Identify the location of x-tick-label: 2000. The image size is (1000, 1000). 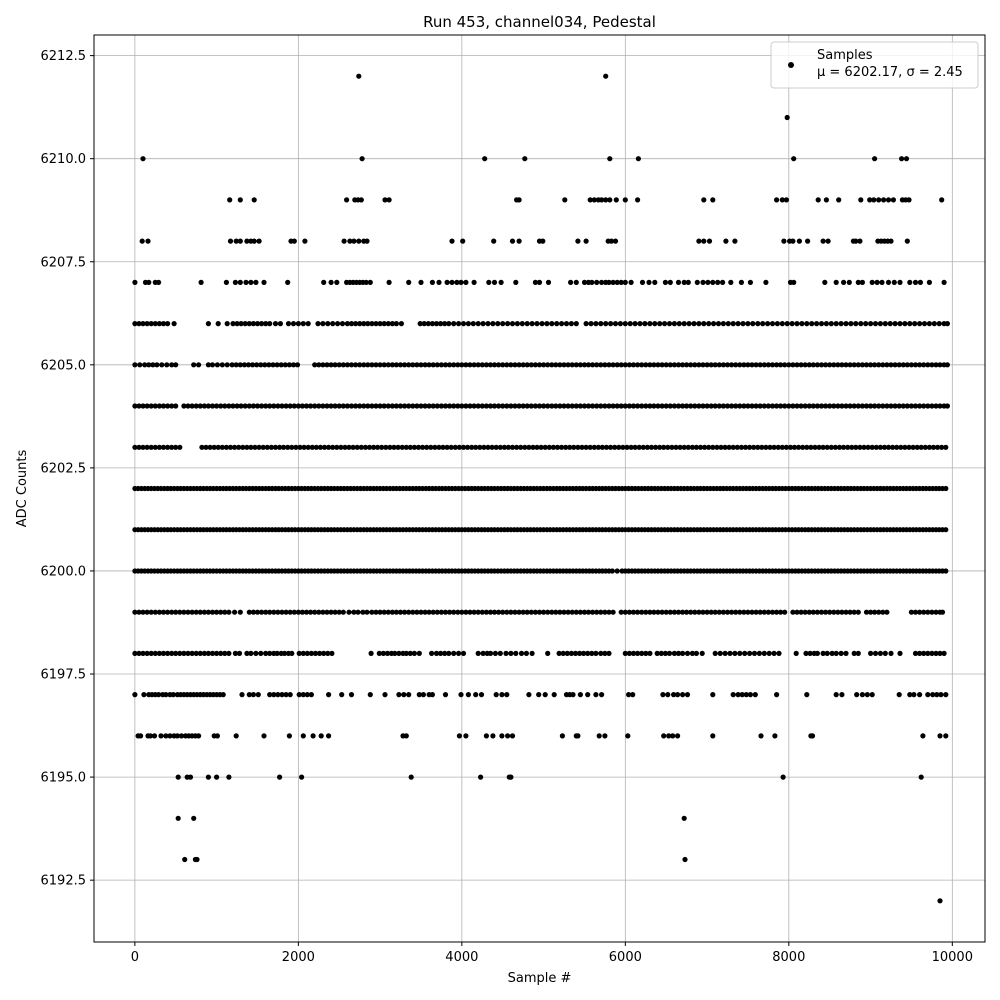
(298, 957).